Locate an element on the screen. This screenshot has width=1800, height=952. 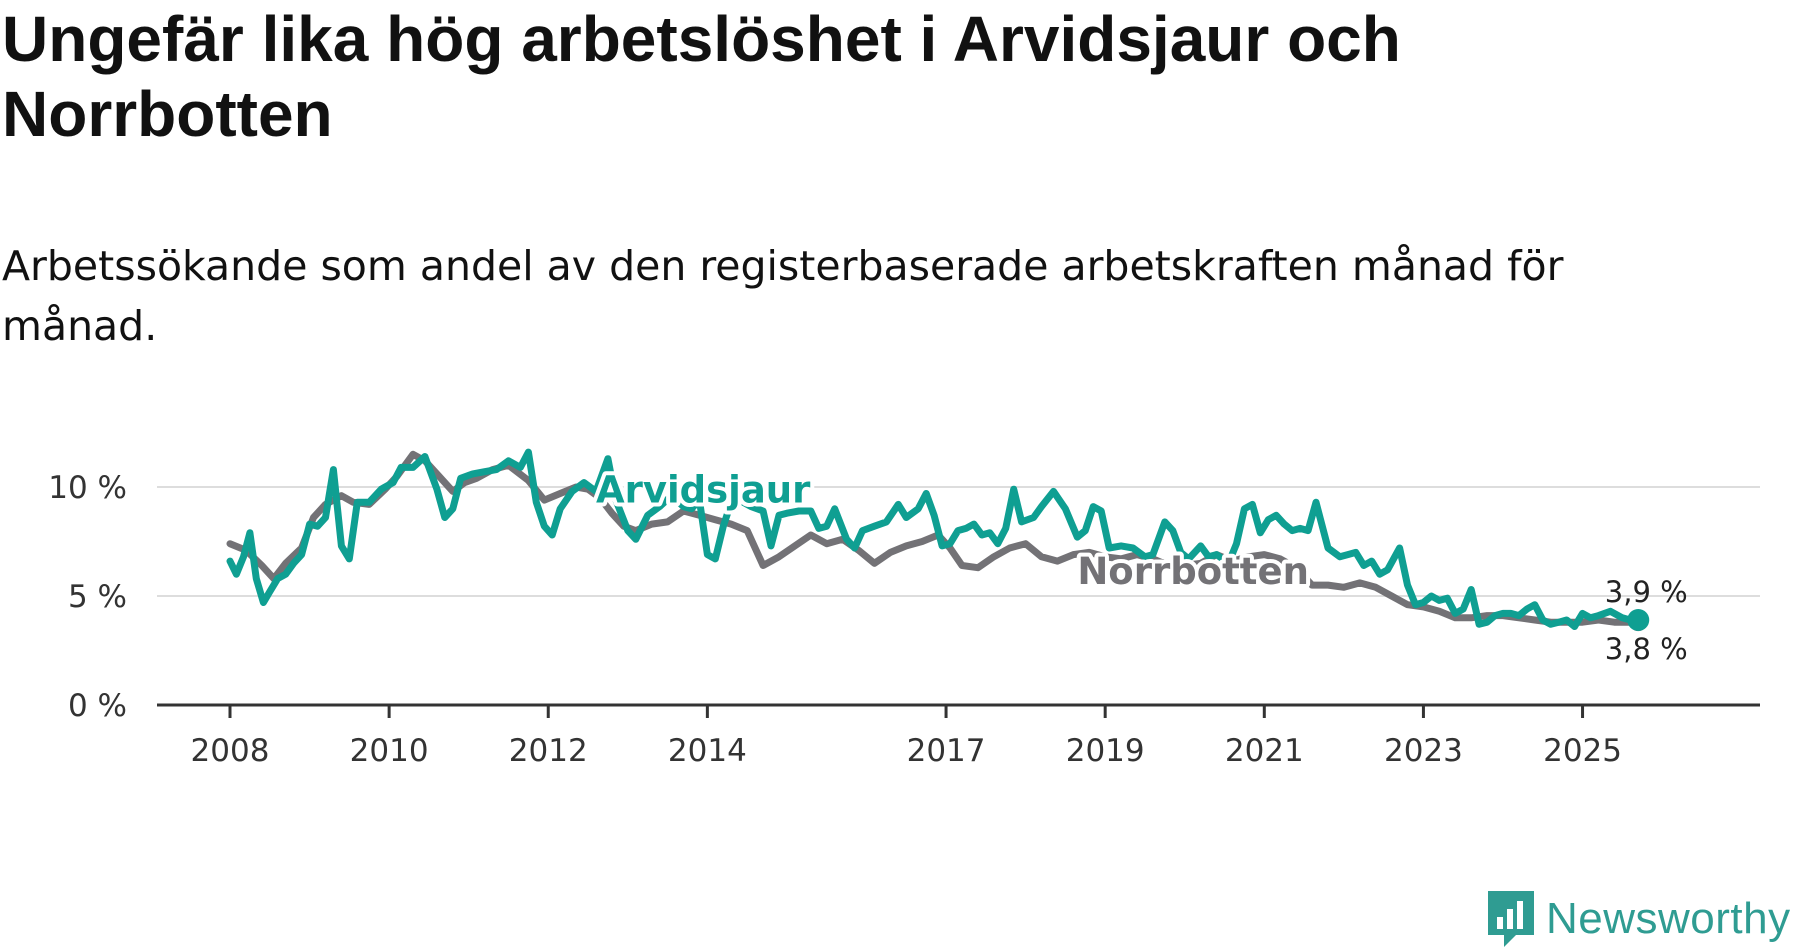
end-value-arvidsjaur: 3,9 % is located at coordinates (1646, 592).